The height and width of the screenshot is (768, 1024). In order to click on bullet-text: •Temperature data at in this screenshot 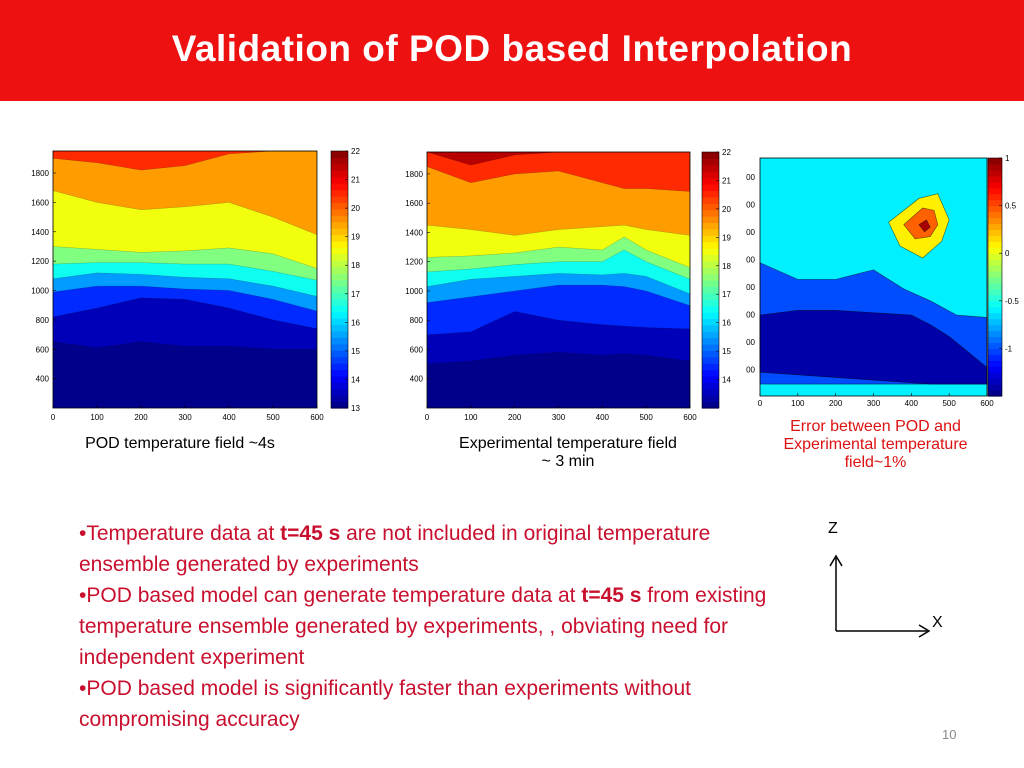, I will do `click(180, 533)`.